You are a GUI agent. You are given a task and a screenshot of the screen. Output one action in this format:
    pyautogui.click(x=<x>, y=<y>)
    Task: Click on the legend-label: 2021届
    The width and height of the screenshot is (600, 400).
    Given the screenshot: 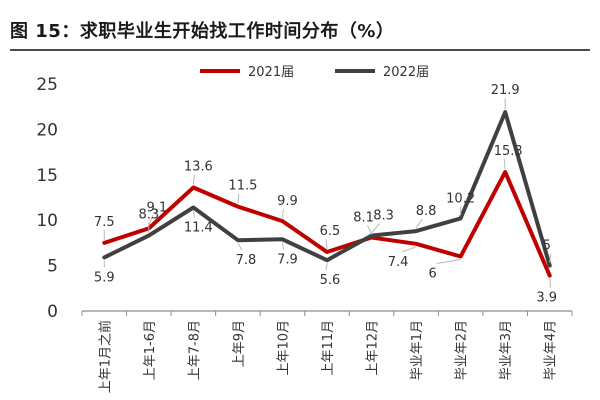 What is the action you would take?
    pyautogui.click(x=271, y=72)
    